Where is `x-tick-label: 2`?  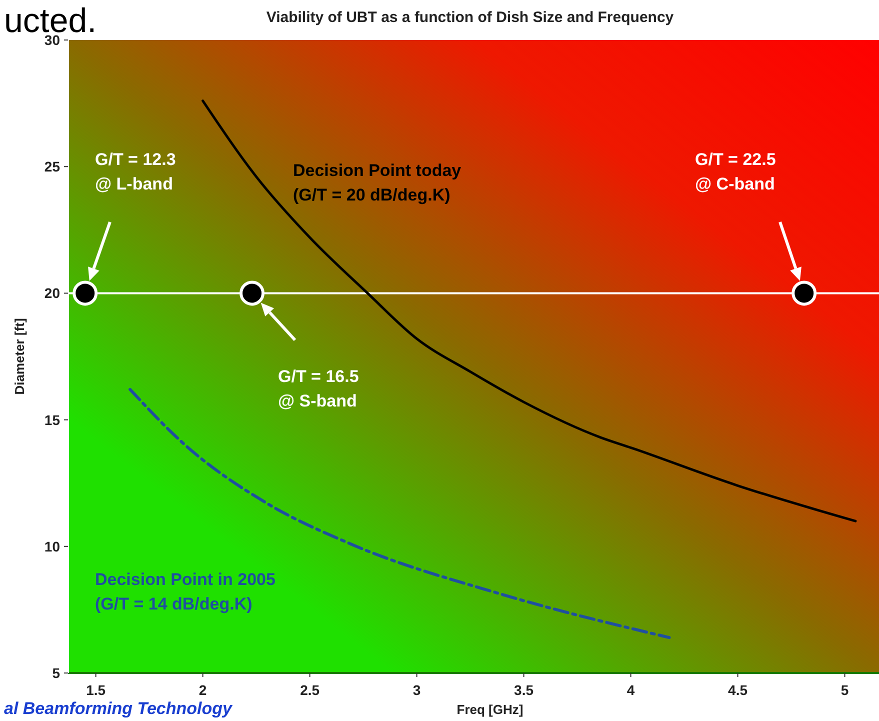 x-tick-label: 2 is located at coordinates (202, 690).